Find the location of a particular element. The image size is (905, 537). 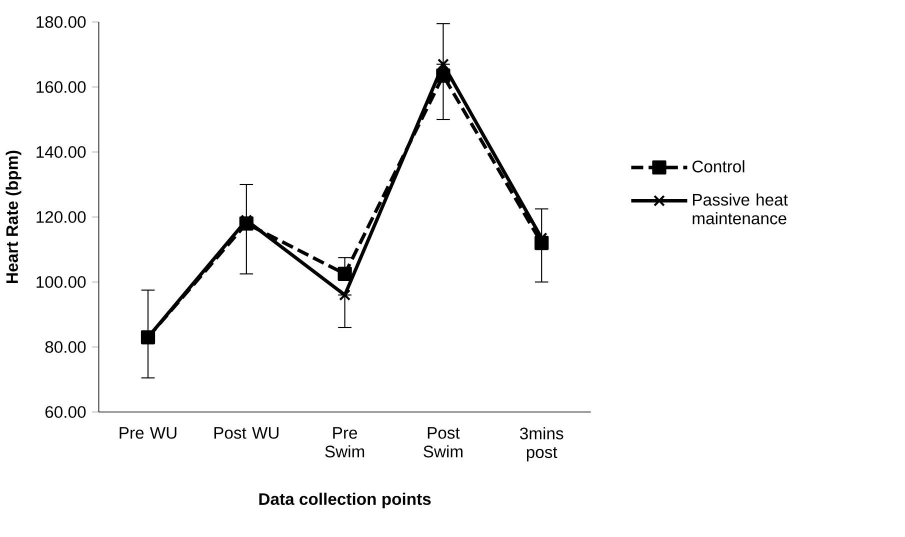

legend-label: Passive heat maintenance is located at coordinates (740, 208).